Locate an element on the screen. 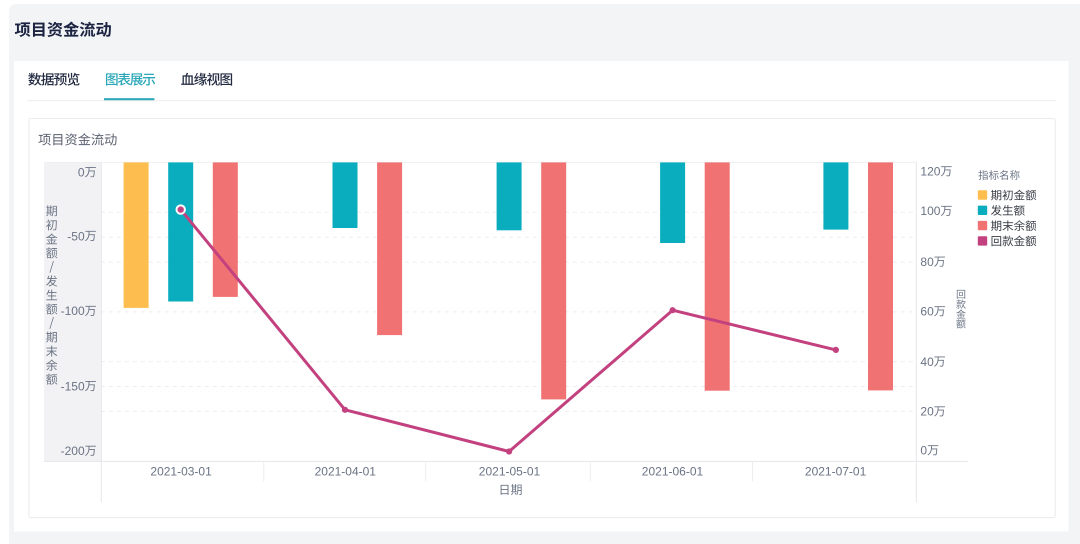  svg-text: 80 is located at coordinates (927, 262).